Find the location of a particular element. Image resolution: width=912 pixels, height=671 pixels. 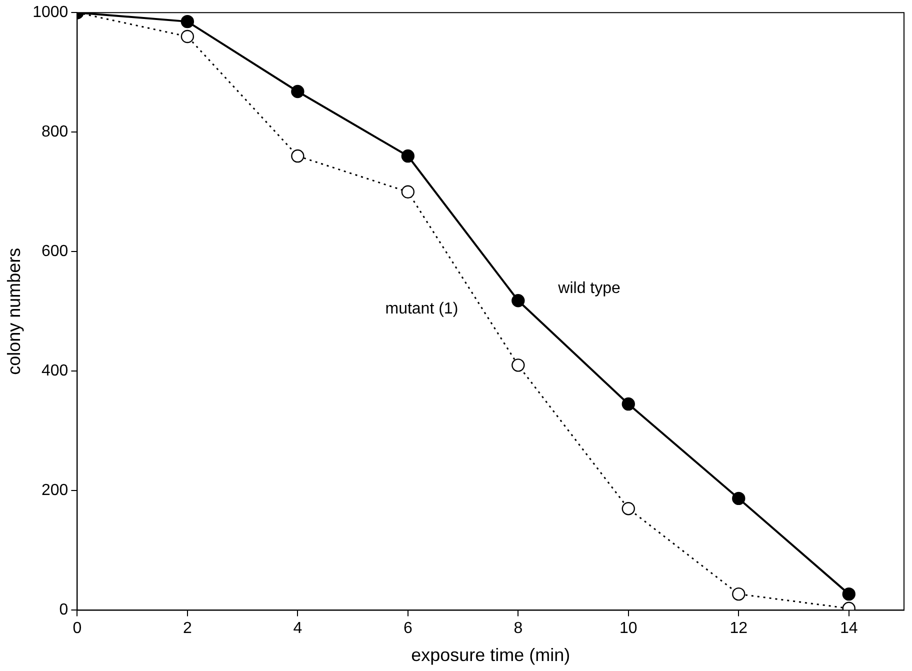

x-tick-label: 4 is located at coordinates (297, 629).